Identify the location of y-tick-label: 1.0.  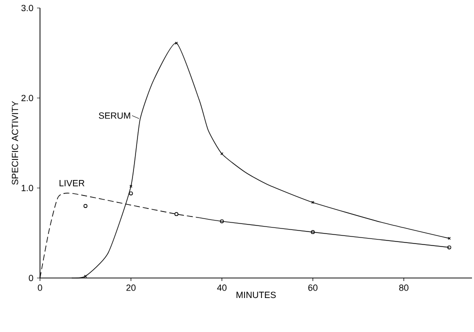
(28, 188).